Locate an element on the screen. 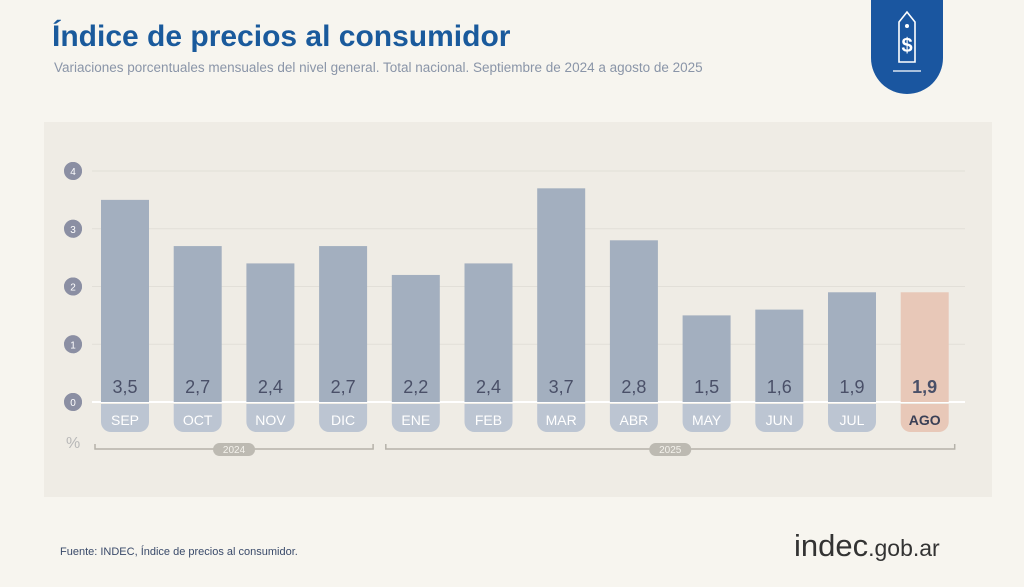 Image resolution: width=1024 pixels, height=587 pixels. data-label: 2,8 is located at coordinates (633, 387).